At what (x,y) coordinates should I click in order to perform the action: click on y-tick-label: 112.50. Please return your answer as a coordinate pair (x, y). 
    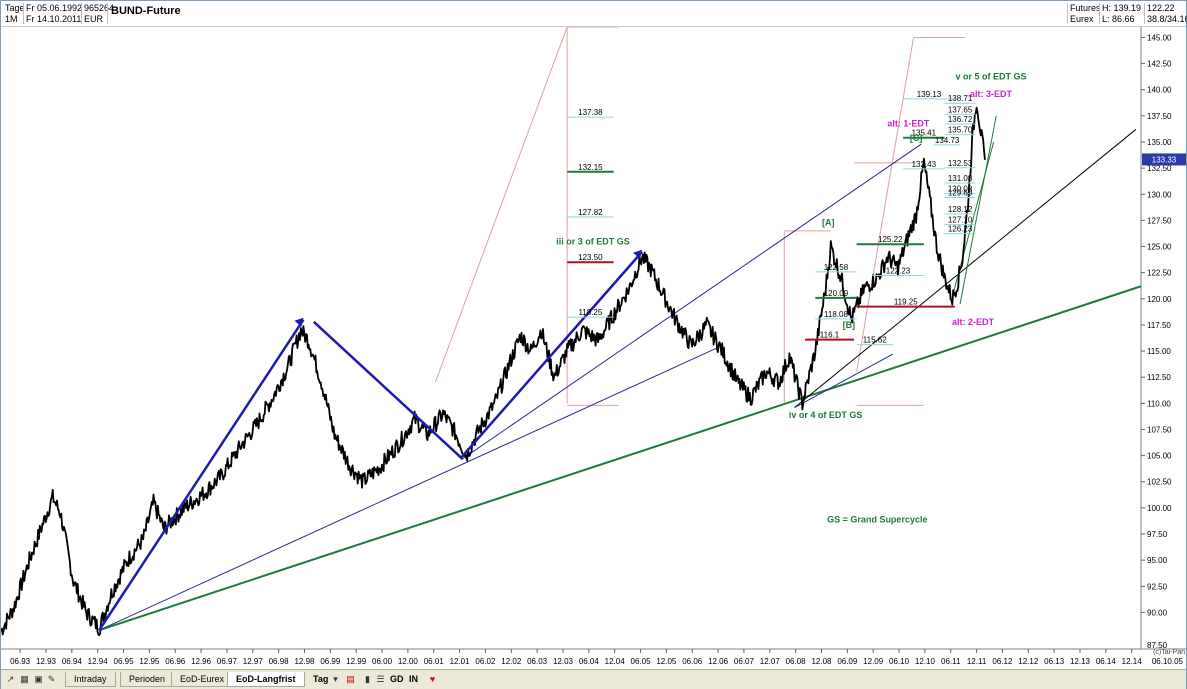
    Looking at the image, I should click on (1159, 377).